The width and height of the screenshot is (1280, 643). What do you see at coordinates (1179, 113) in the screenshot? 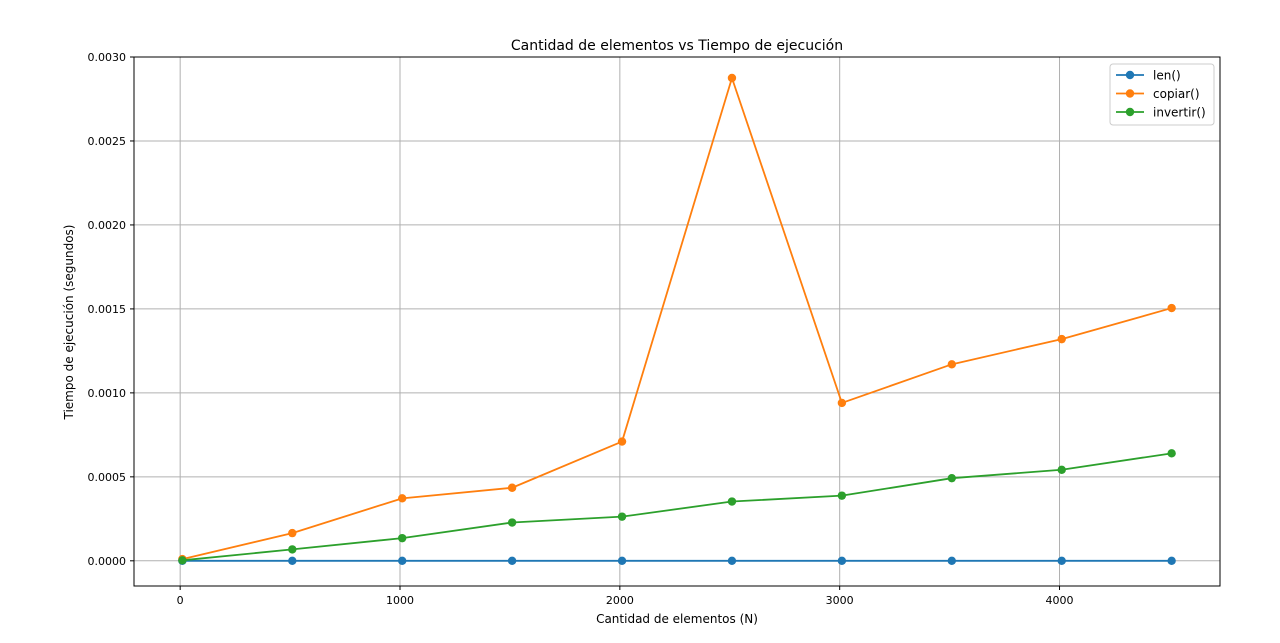
I see `legend-label: invertir()` at bounding box center [1179, 113].